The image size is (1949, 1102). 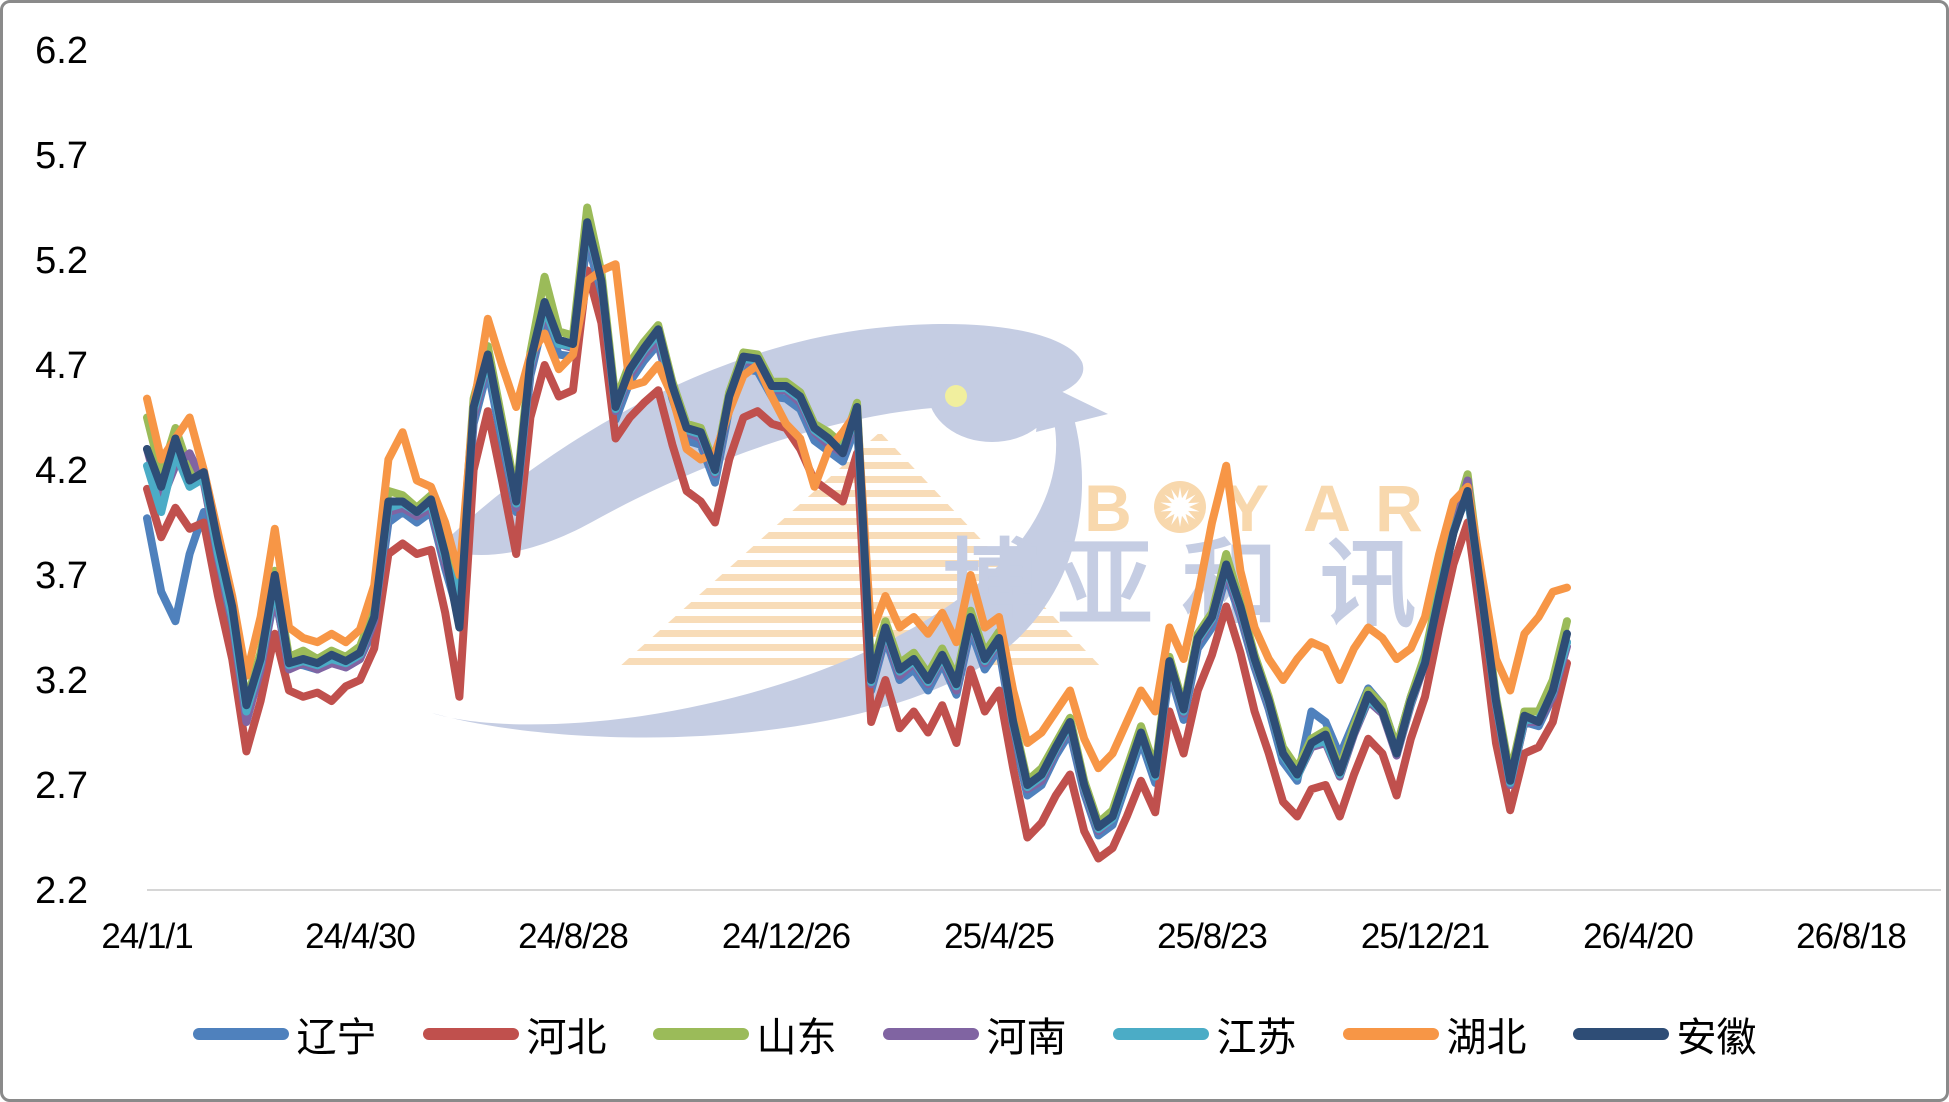 What do you see at coordinates (796, 1038) in the screenshot?
I see `legend-label-shandong: 山东` at bounding box center [796, 1038].